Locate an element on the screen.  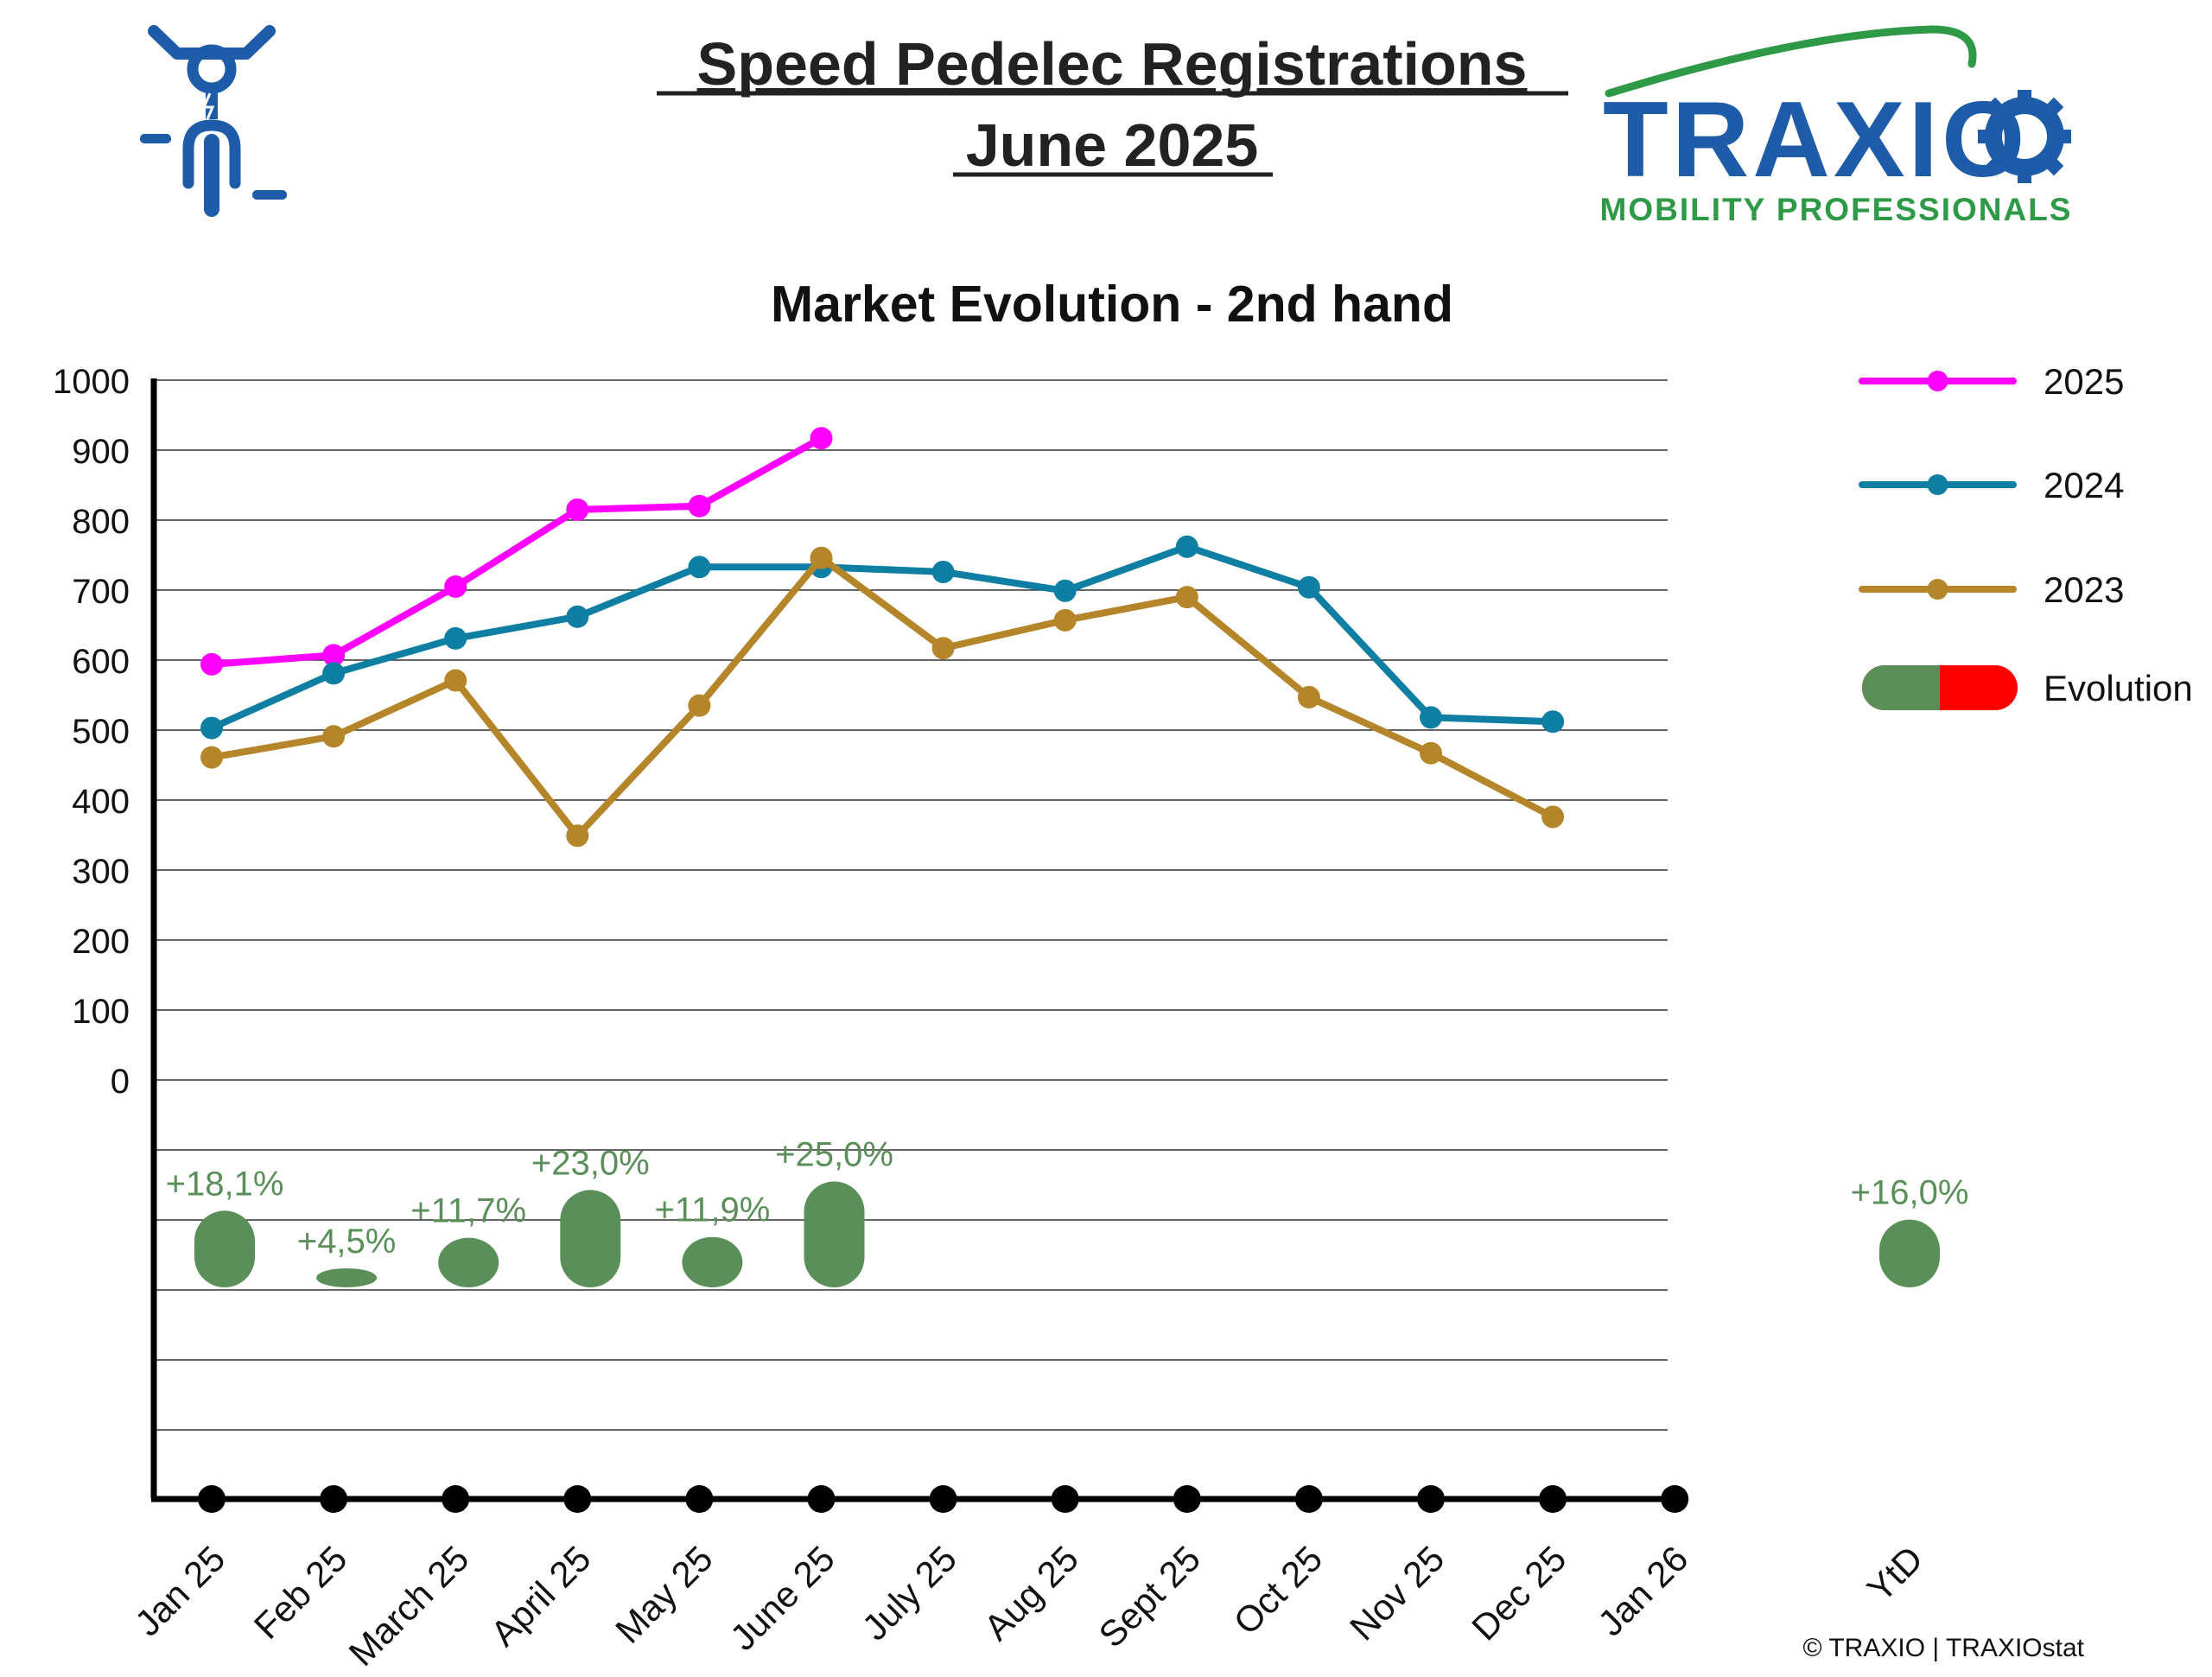
evolution-bar-label: +11,9% is located at coordinates (712, 1210).